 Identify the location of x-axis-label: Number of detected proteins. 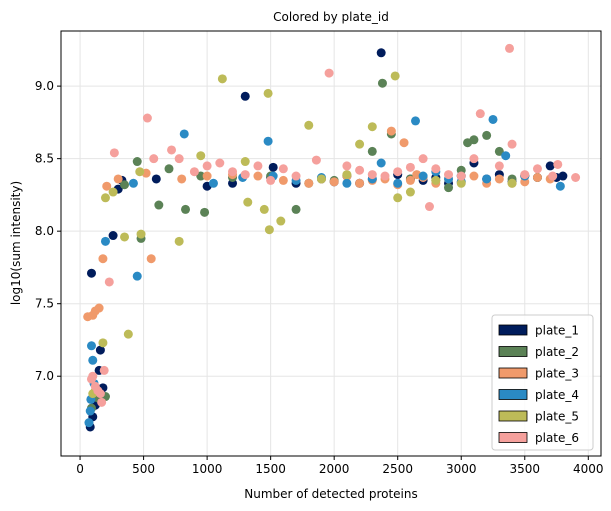
(331, 494).